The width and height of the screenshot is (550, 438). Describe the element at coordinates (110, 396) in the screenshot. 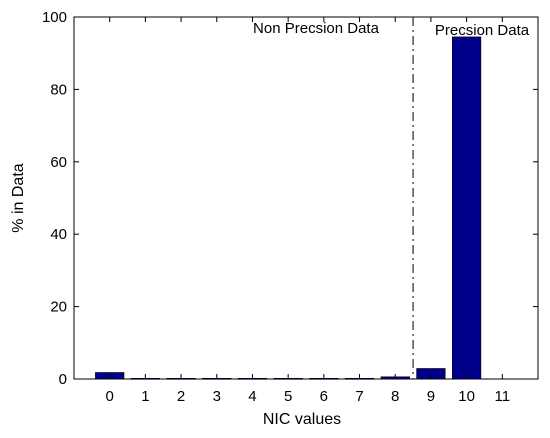

I see `x-tick-label: 0` at that location.